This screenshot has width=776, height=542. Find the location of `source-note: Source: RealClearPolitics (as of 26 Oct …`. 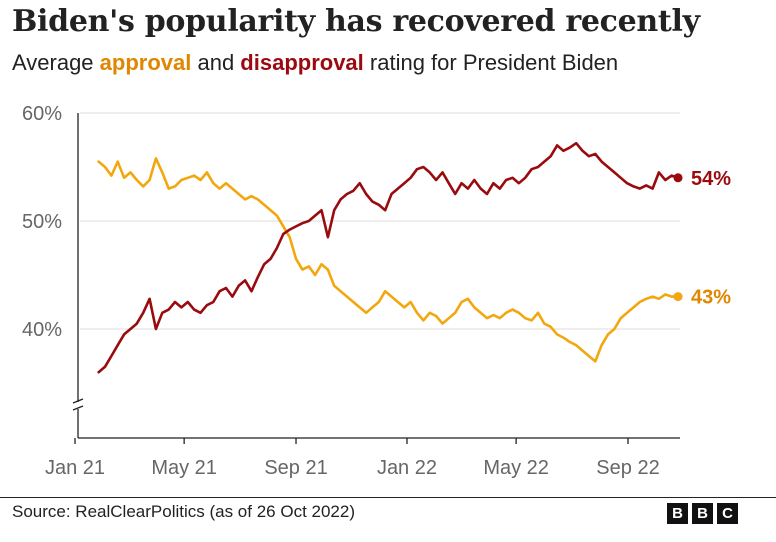

source-note: Source: RealClearPolitics (as of 26 Oct … is located at coordinates (183, 511).